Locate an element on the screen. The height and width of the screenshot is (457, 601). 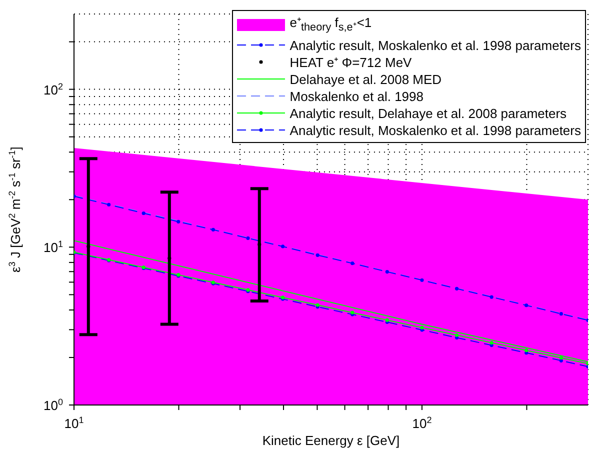
legend-label: e⁺$_{theory}$ f$_{s,e⁺}$<1 is located at coordinates (331, 25).